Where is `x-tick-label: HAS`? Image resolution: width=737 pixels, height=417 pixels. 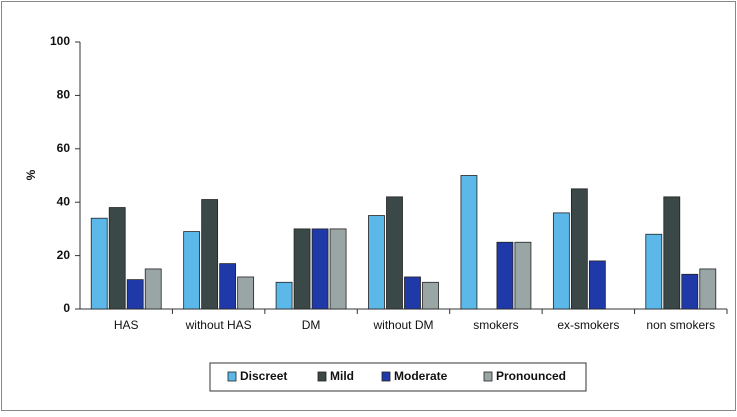
x-tick-label: HAS is located at coordinates (126, 325).